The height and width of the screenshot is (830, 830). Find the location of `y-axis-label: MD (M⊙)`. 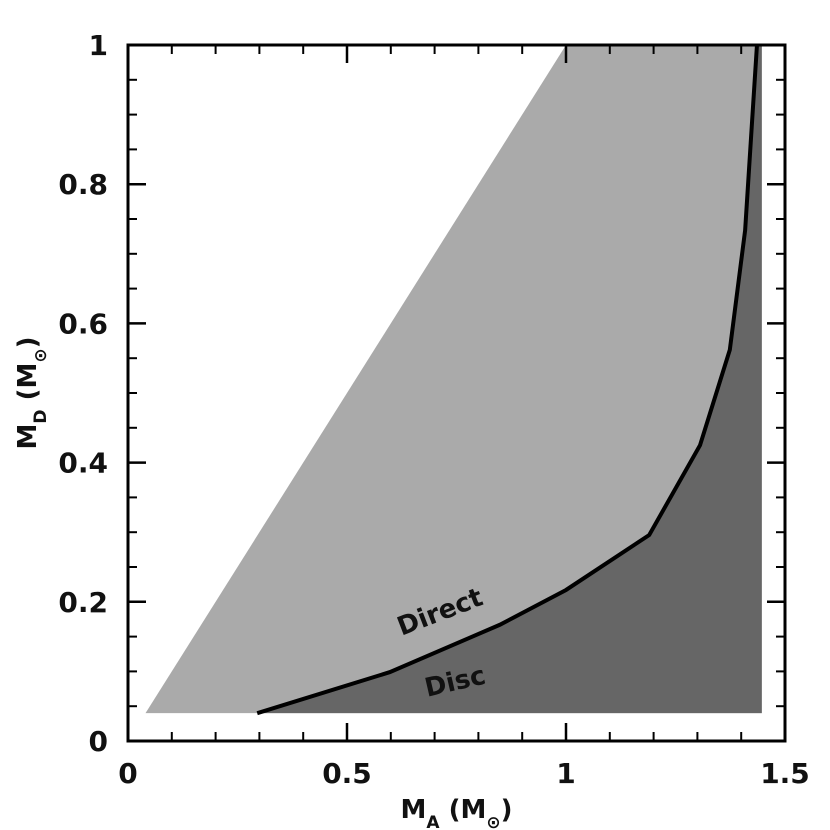

y-axis-label: MD (M⊙) is located at coordinates (32, 393).